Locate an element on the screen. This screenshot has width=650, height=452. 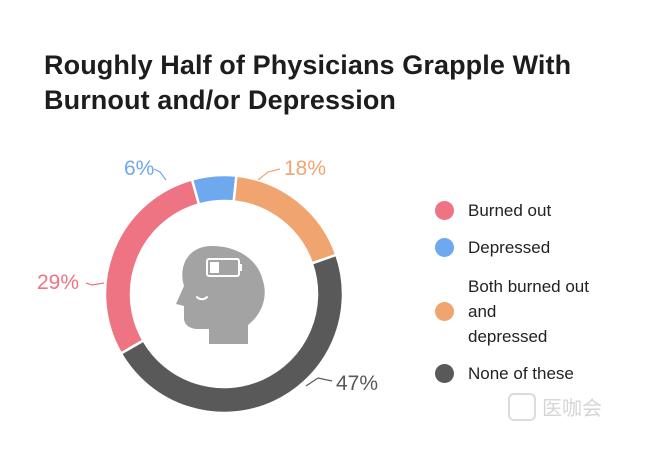
legend-item-none: None of these is located at coordinates (504, 373).